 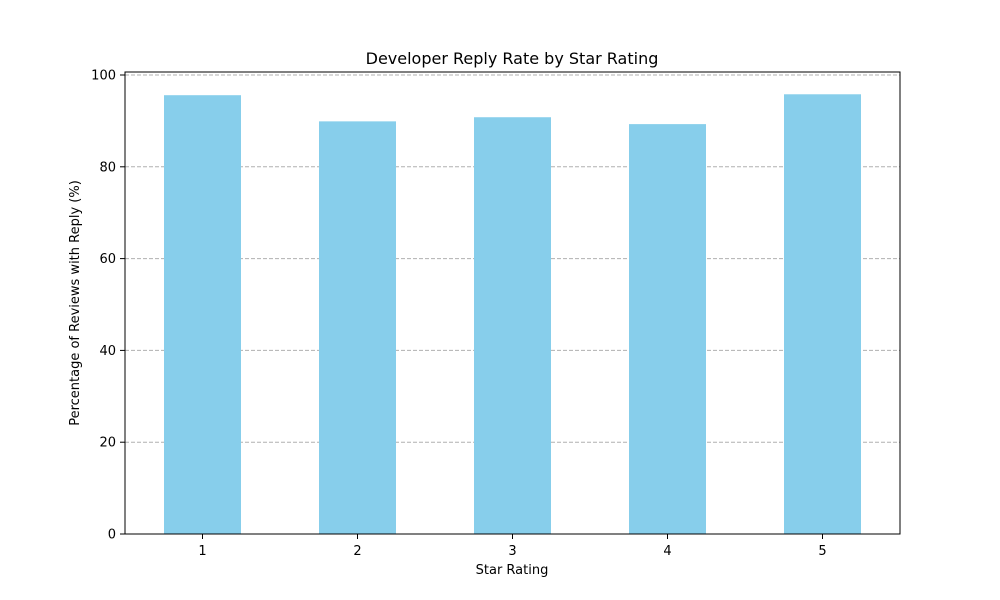 I want to click on x-axis-ticks: 1 2 3 4 5, so click(x=512, y=546).